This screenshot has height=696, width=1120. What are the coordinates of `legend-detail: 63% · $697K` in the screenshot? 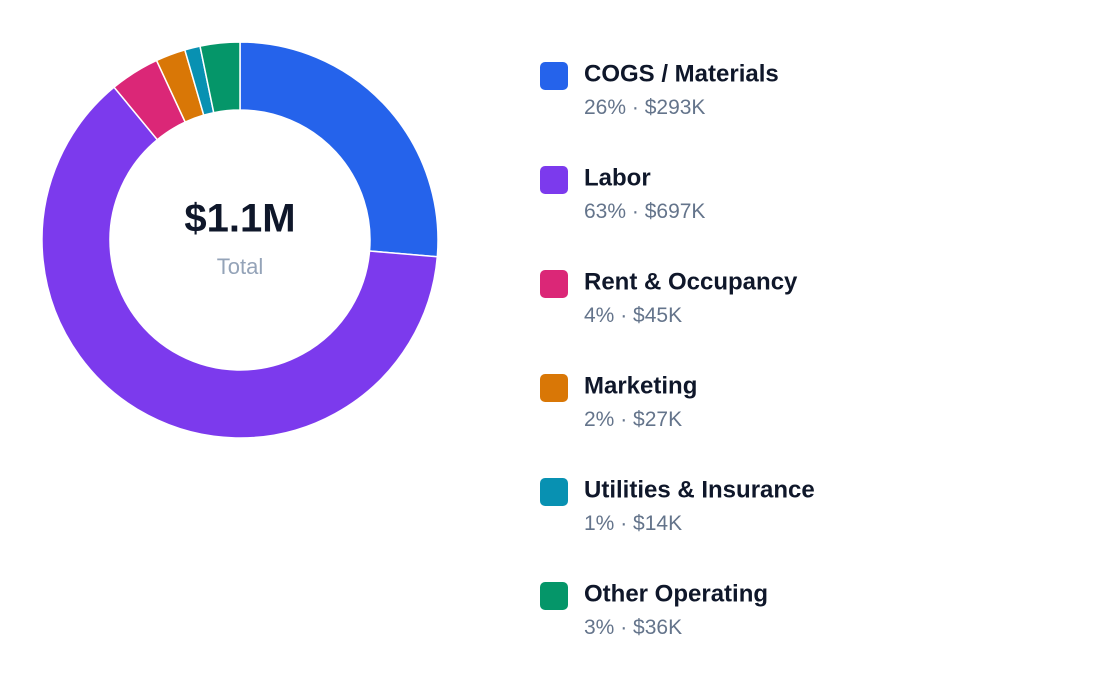 It's located at (644, 211).